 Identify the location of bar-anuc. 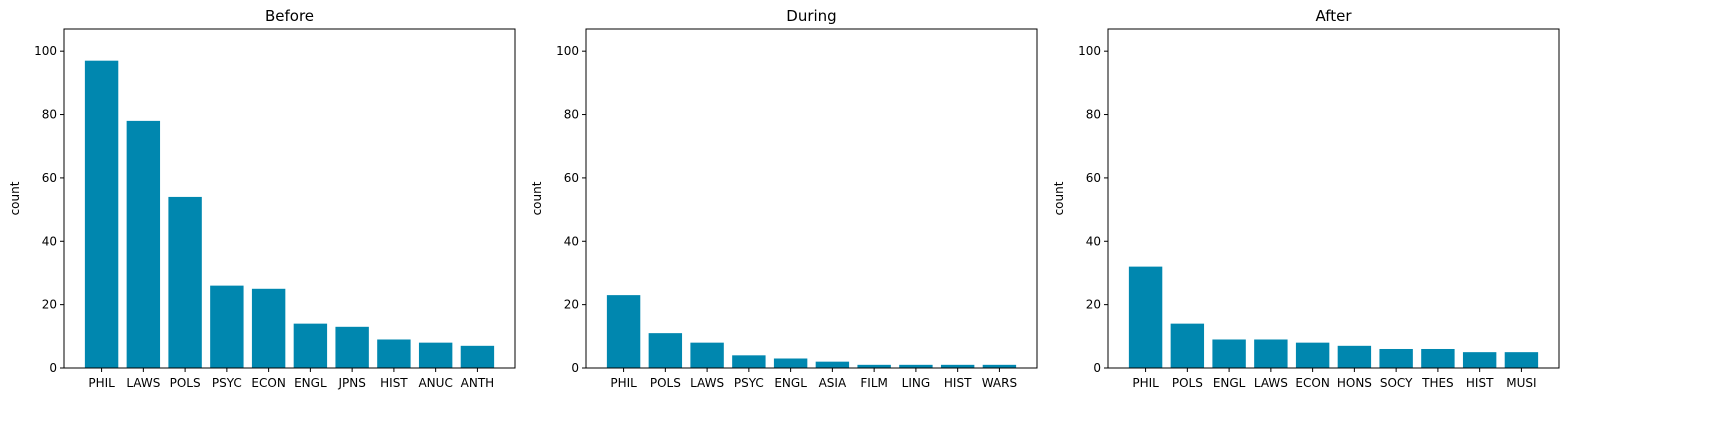
(435, 355).